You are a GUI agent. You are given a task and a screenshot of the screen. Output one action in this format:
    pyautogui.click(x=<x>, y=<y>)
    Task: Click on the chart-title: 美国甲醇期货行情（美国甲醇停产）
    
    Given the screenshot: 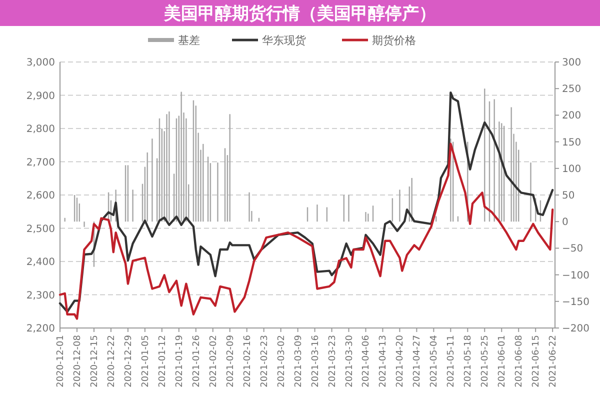 What is the action you would take?
    pyautogui.click(x=299, y=14)
    